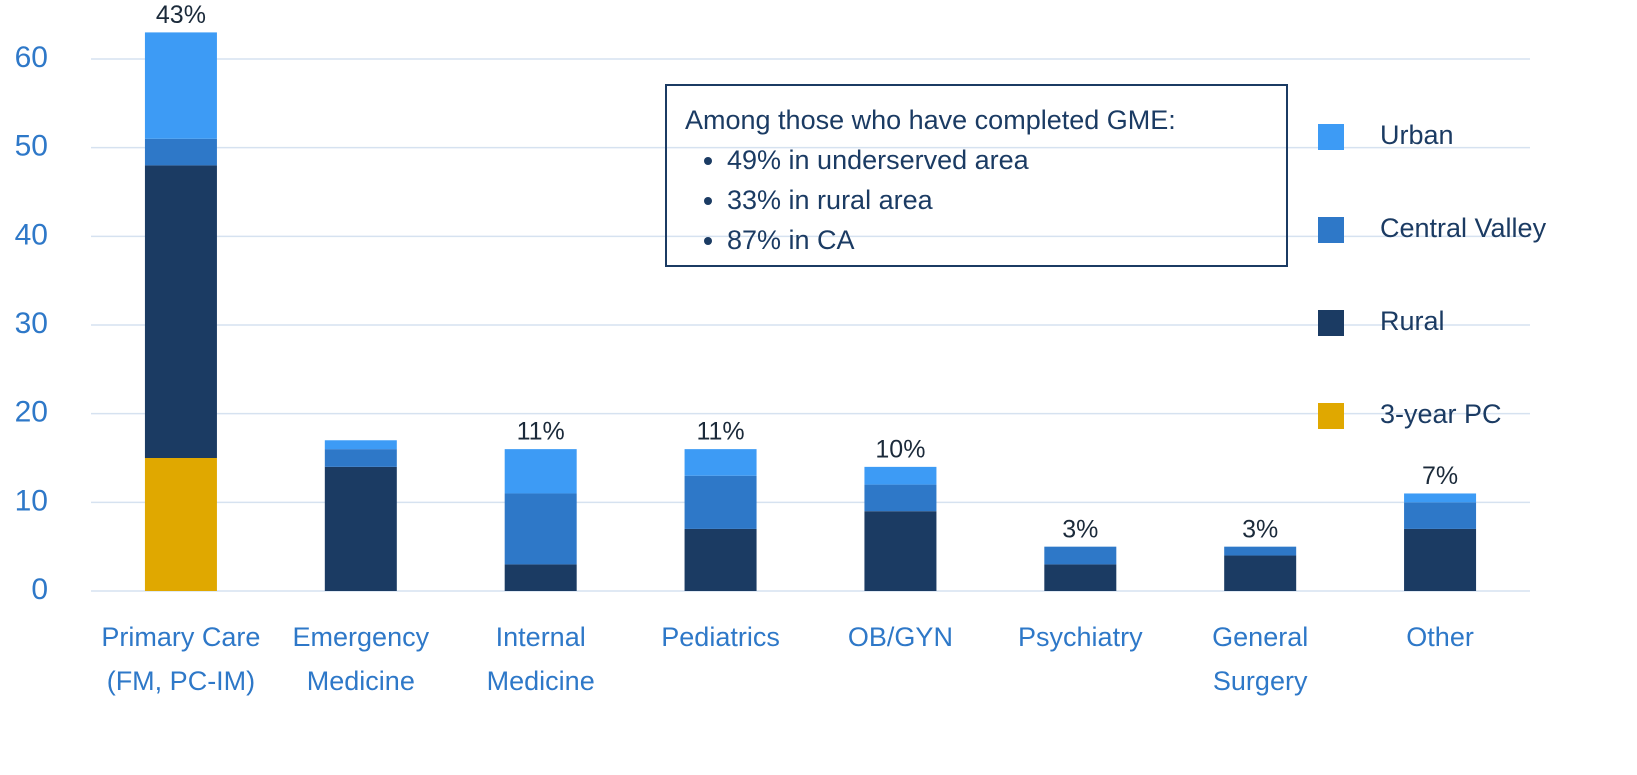 The height and width of the screenshot is (775, 1637). What do you see at coordinates (31, 146) in the screenshot?
I see `y-tick-label: 50` at bounding box center [31, 146].